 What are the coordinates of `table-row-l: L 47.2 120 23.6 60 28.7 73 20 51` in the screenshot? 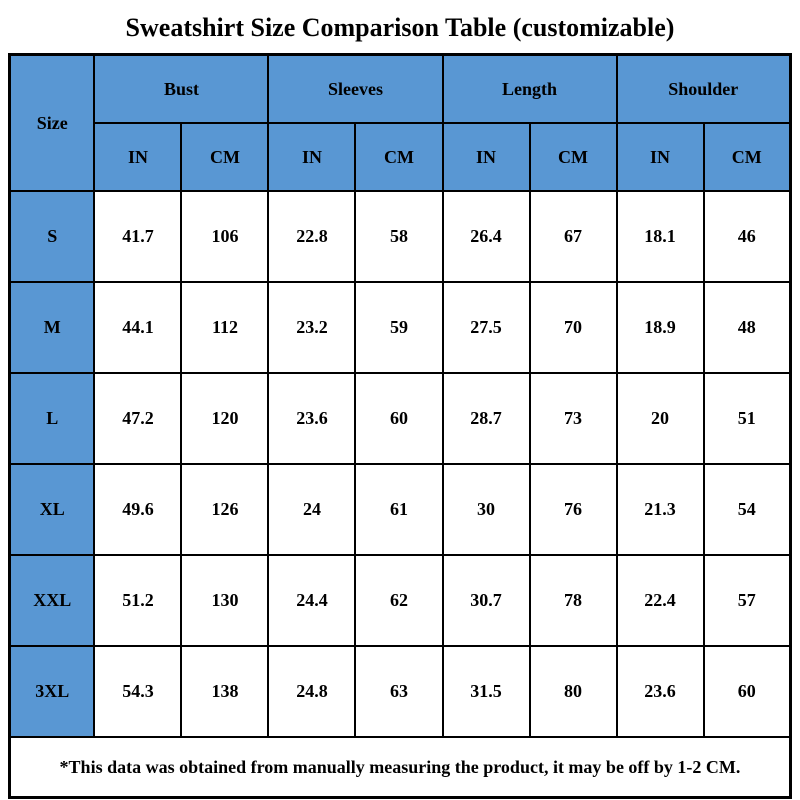 It's located at (400, 418).